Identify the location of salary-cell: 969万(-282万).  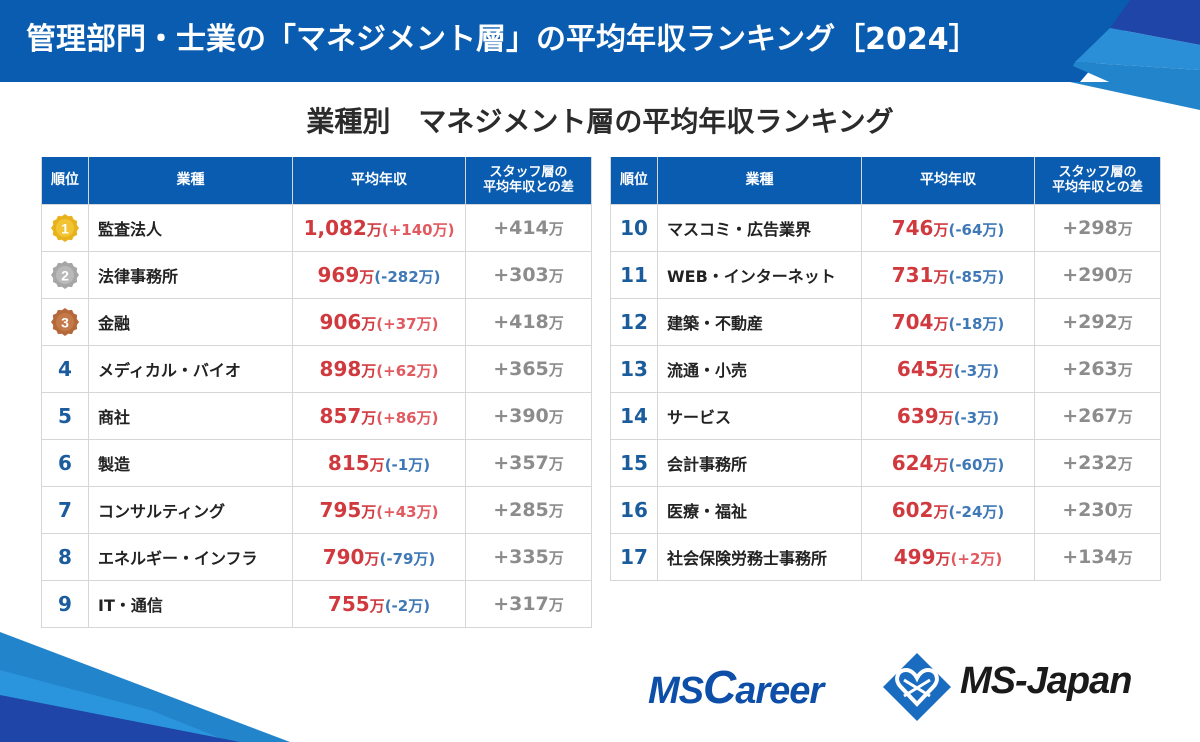
(379, 274).